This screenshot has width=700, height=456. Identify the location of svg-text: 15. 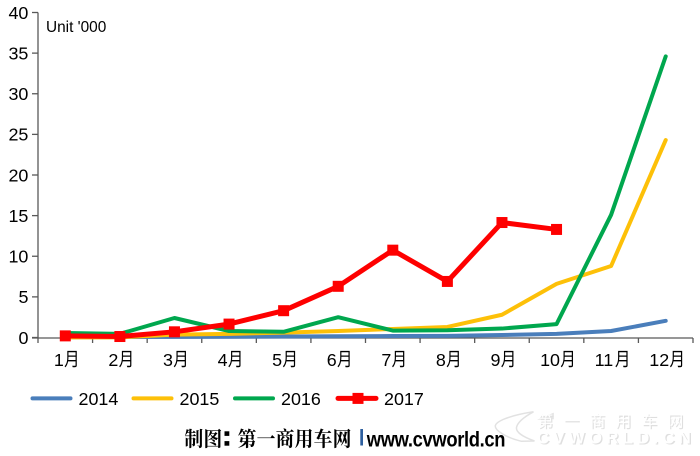
(18, 216).